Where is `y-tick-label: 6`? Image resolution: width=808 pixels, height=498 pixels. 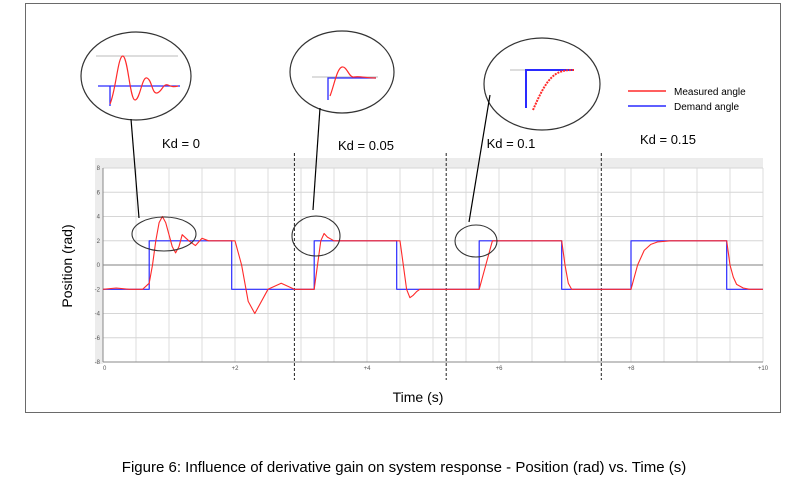
y-tick-label: 6 is located at coordinates (99, 193).